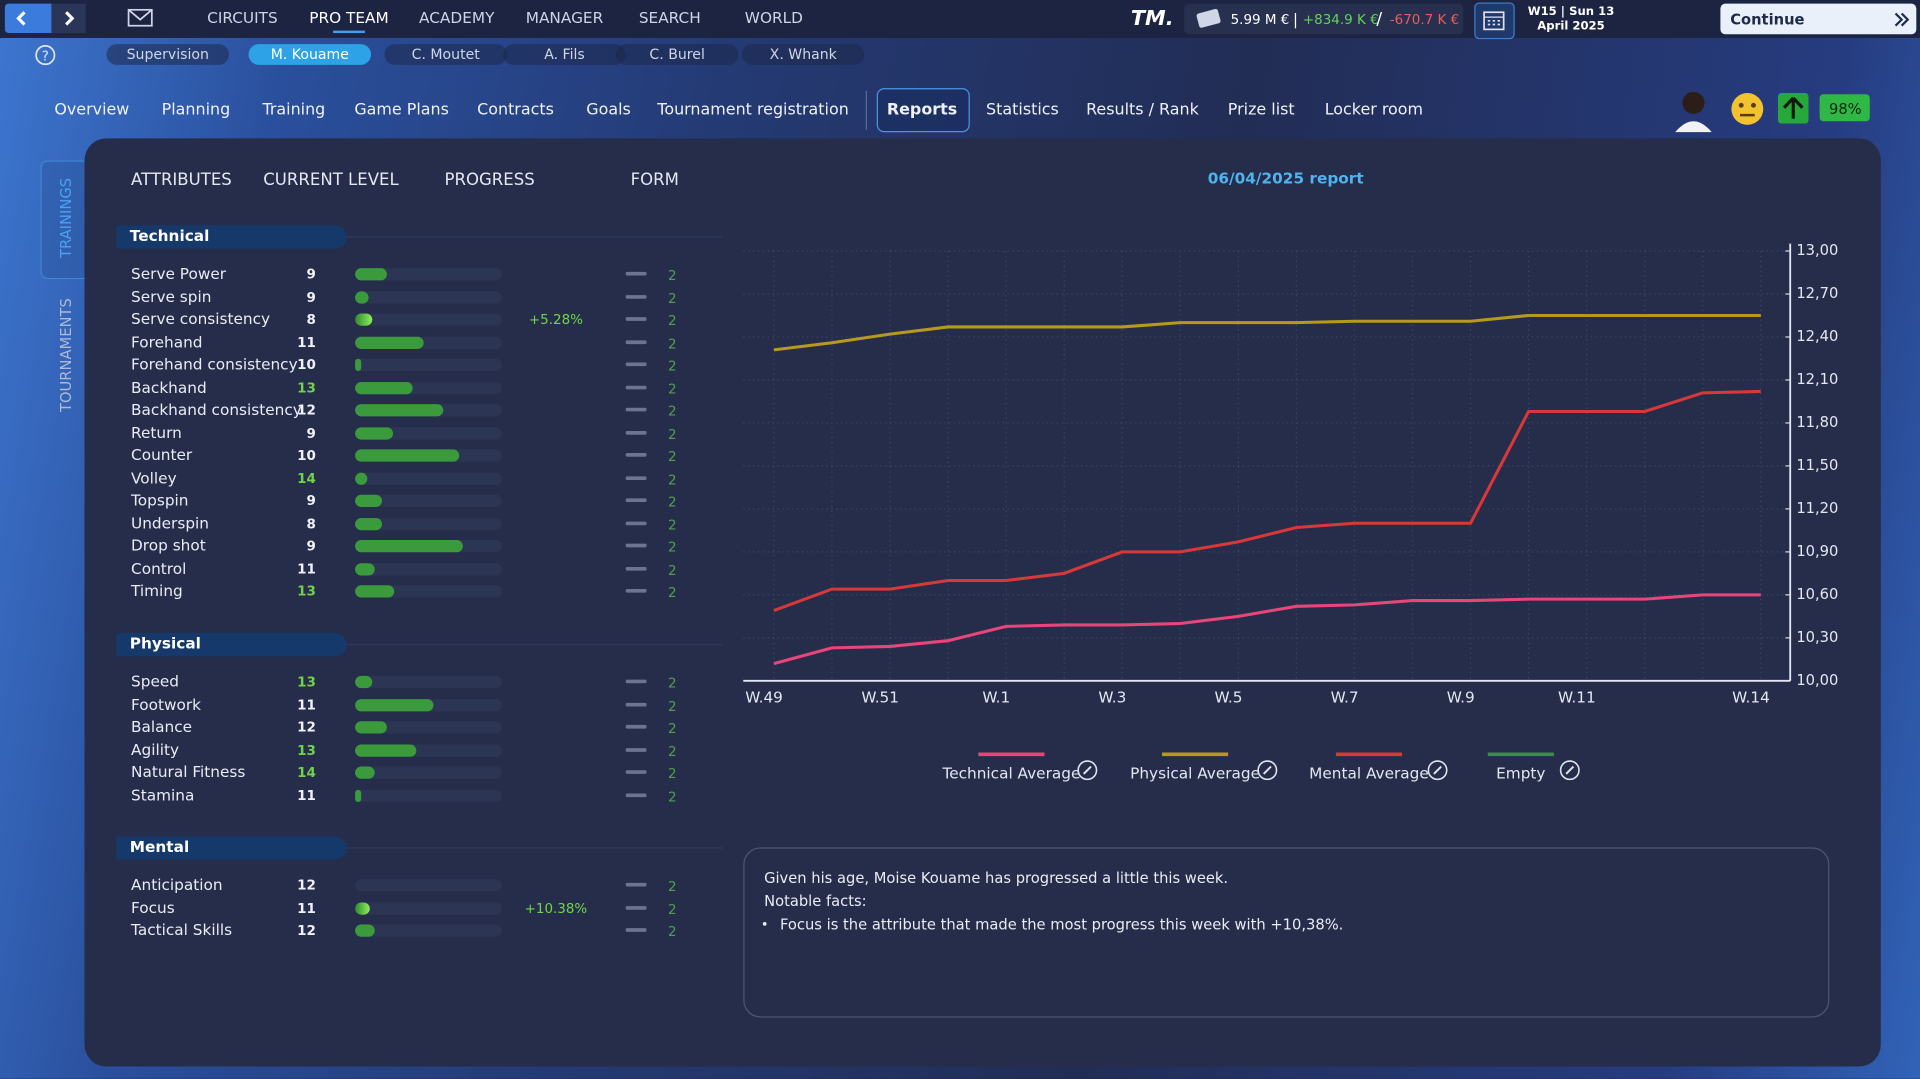 The height and width of the screenshot is (1079, 1920). What do you see at coordinates (160, 500) in the screenshot?
I see `attribute-name: Topspin` at bounding box center [160, 500].